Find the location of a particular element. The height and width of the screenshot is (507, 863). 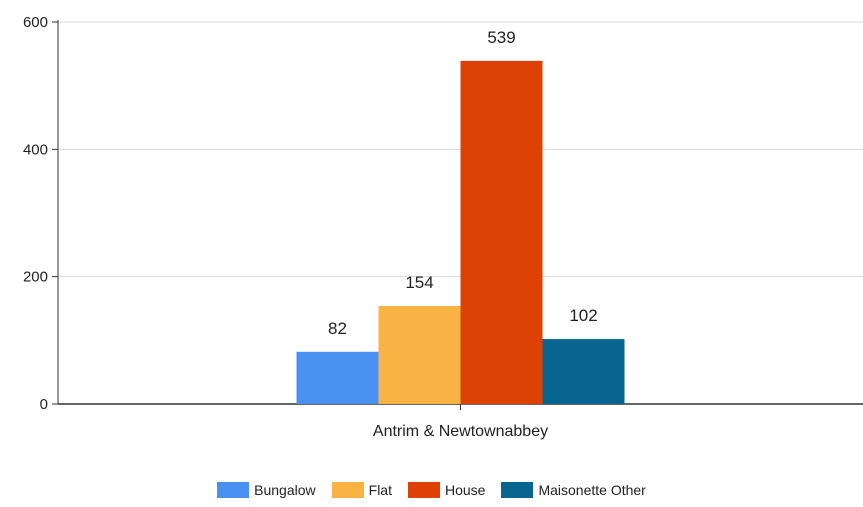

legend-item-maisonette-other: Maisonette Other is located at coordinates (573, 490).